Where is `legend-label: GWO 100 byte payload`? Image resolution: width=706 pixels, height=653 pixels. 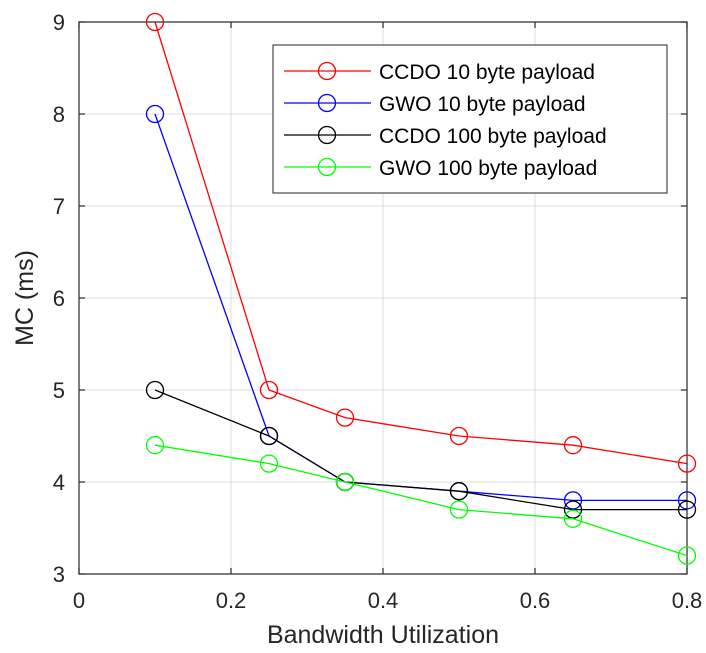 legend-label: GWO 100 byte payload is located at coordinates (488, 168).